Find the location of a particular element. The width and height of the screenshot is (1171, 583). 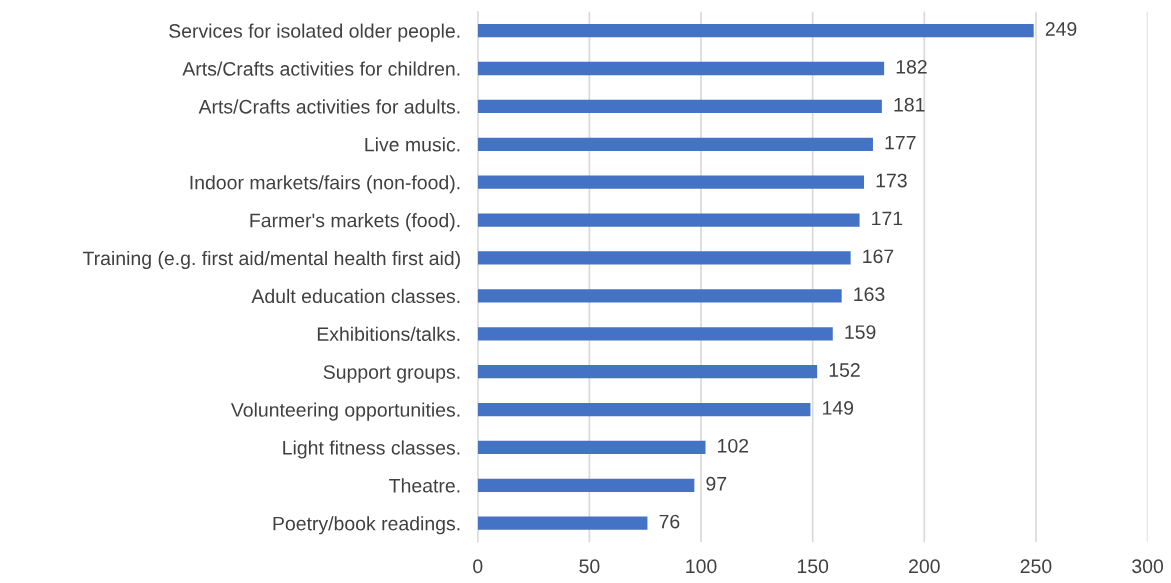

data-label: 97 is located at coordinates (716, 483).